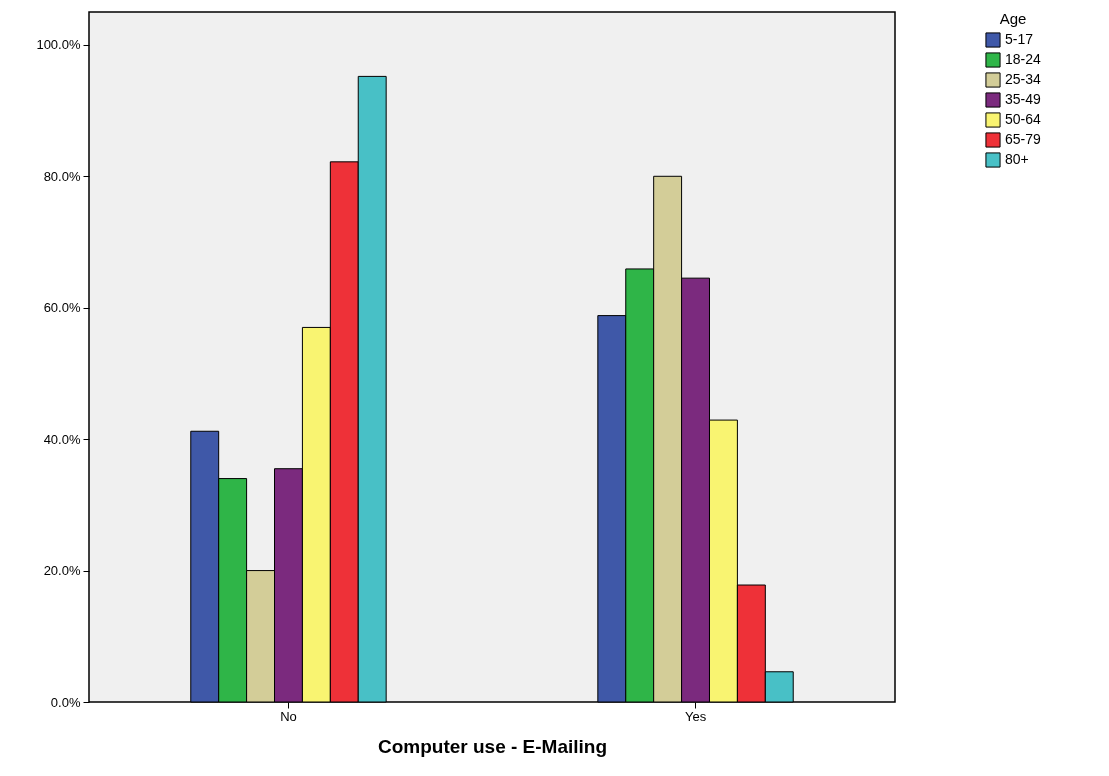 Image resolution: width=1109 pixels, height=776 pixels. What do you see at coordinates (1023, 99) in the screenshot?
I see `legend-label: 35-49` at bounding box center [1023, 99].